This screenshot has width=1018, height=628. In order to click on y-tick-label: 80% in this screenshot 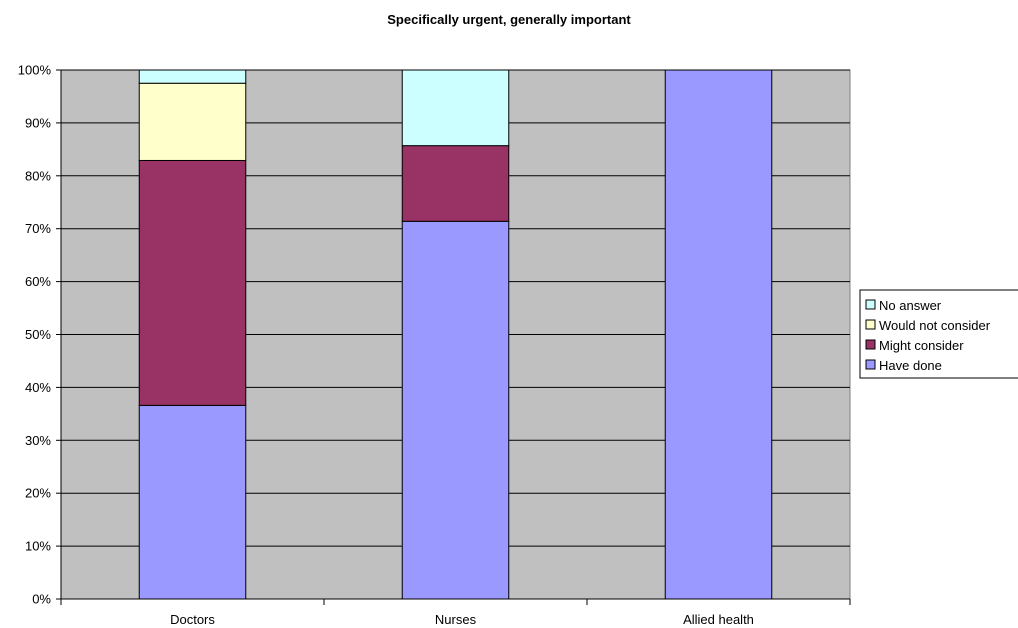, I will do `click(38, 175)`.